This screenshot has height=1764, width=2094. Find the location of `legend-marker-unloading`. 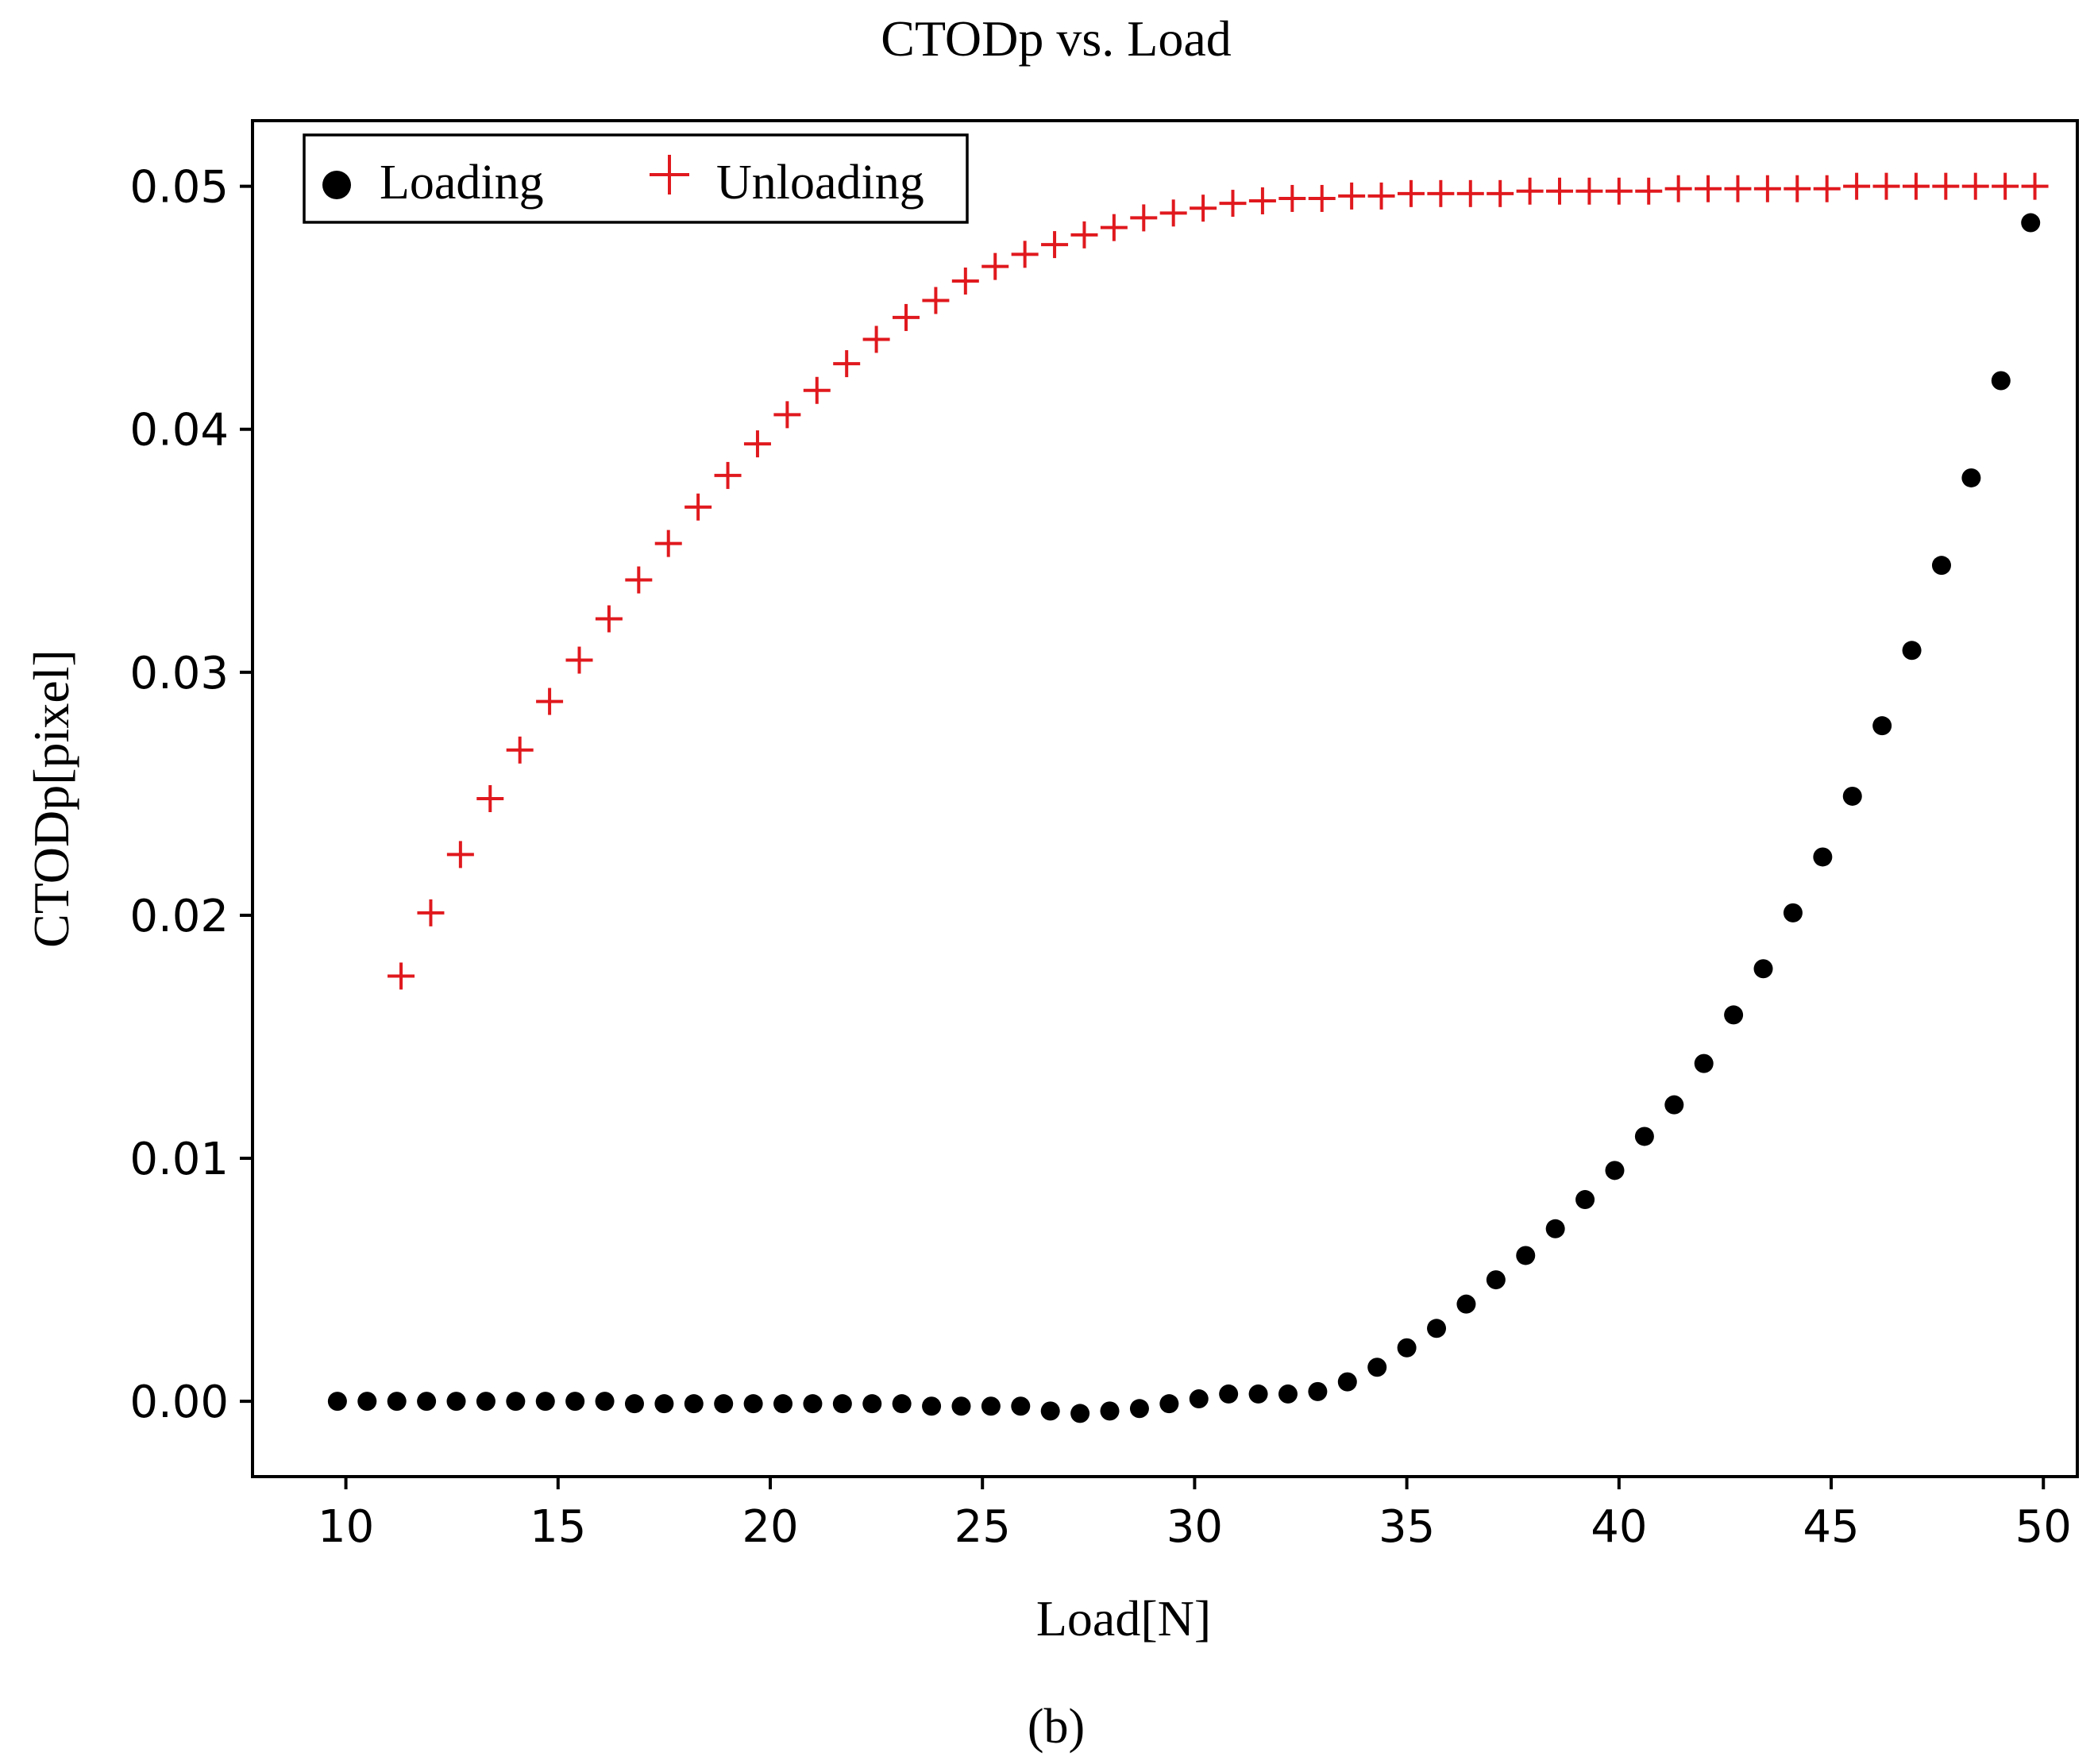

legend-marker-unloading is located at coordinates (669, 175).